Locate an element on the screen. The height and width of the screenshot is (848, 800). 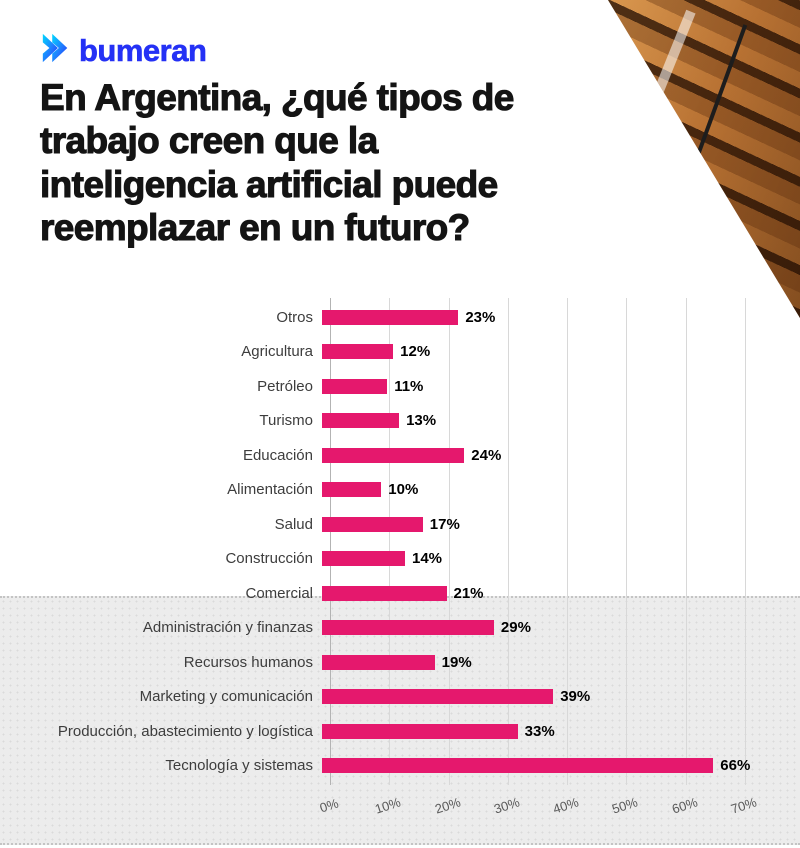
category-label: Otros is located at coordinates (294, 317).